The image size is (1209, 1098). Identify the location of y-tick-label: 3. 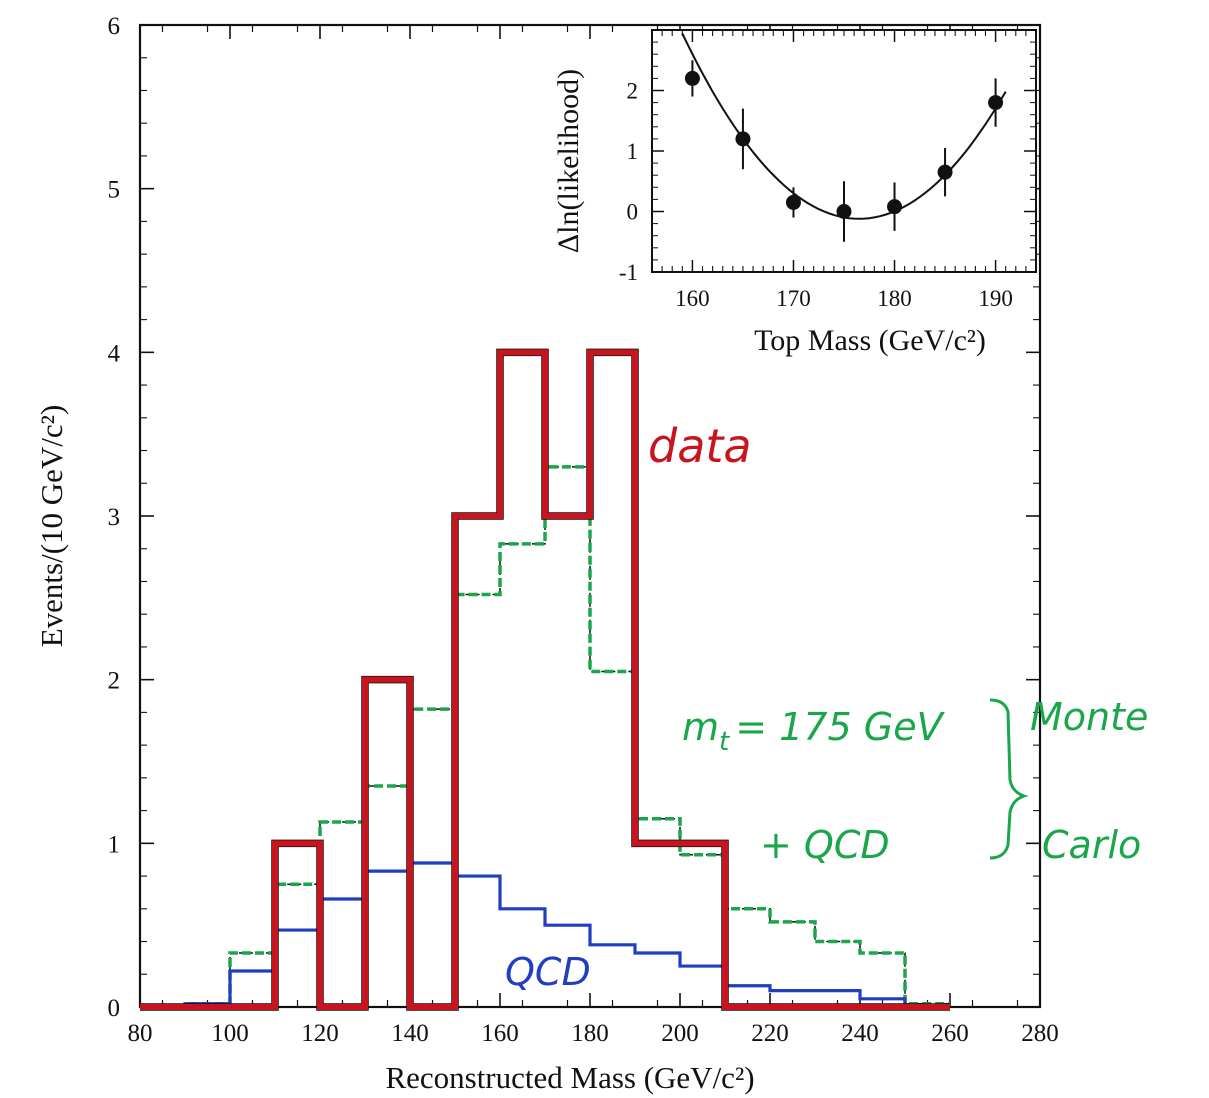
(114, 517).